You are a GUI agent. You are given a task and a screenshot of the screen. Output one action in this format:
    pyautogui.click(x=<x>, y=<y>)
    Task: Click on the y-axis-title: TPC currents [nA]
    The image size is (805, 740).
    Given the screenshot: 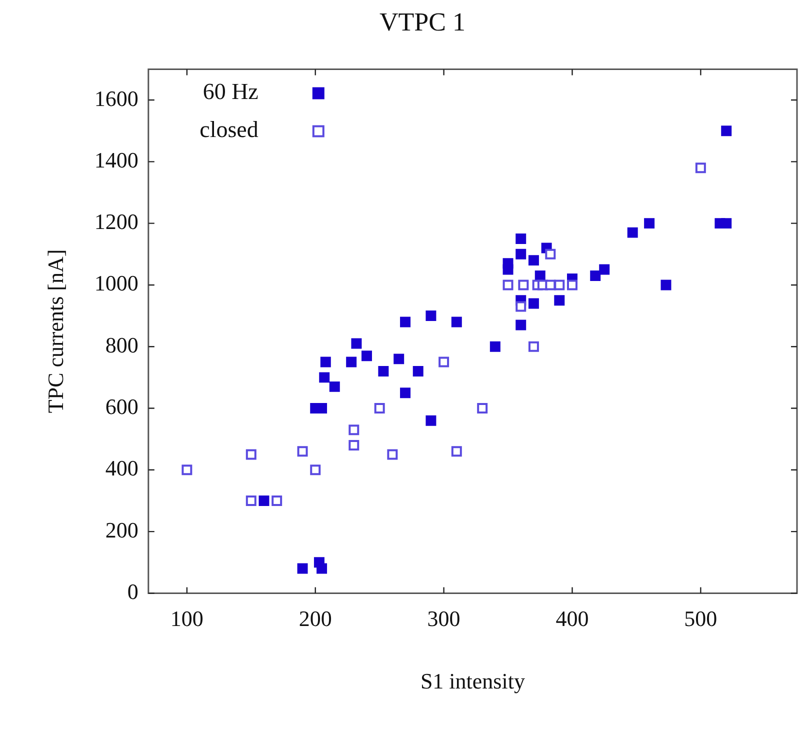 What is the action you would take?
    pyautogui.click(x=55, y=331)
    